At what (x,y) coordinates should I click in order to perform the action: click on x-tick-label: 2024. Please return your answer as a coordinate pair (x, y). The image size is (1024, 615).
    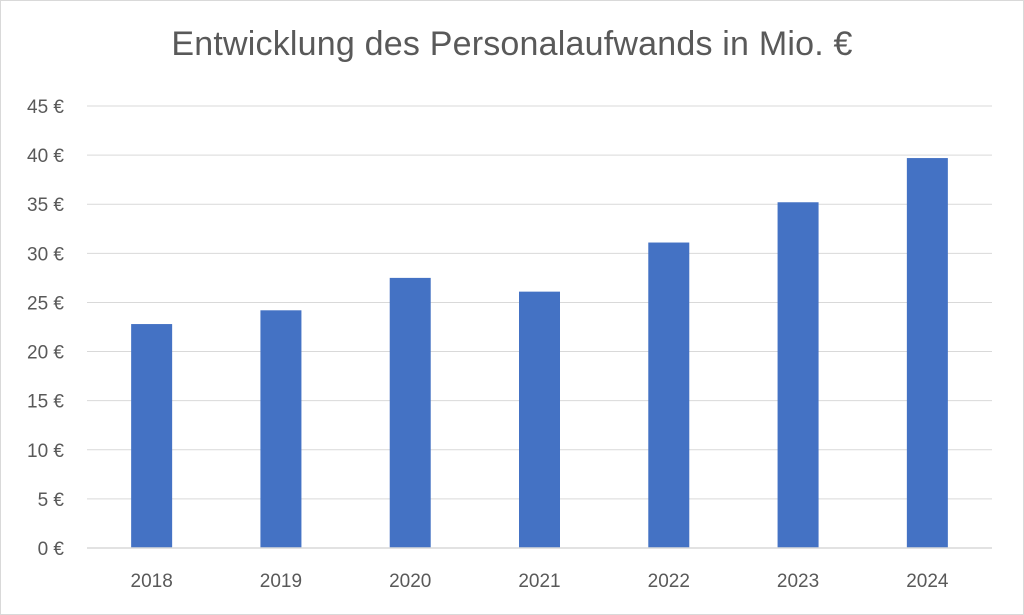
    Looking at the image, I should click on (927, 581).